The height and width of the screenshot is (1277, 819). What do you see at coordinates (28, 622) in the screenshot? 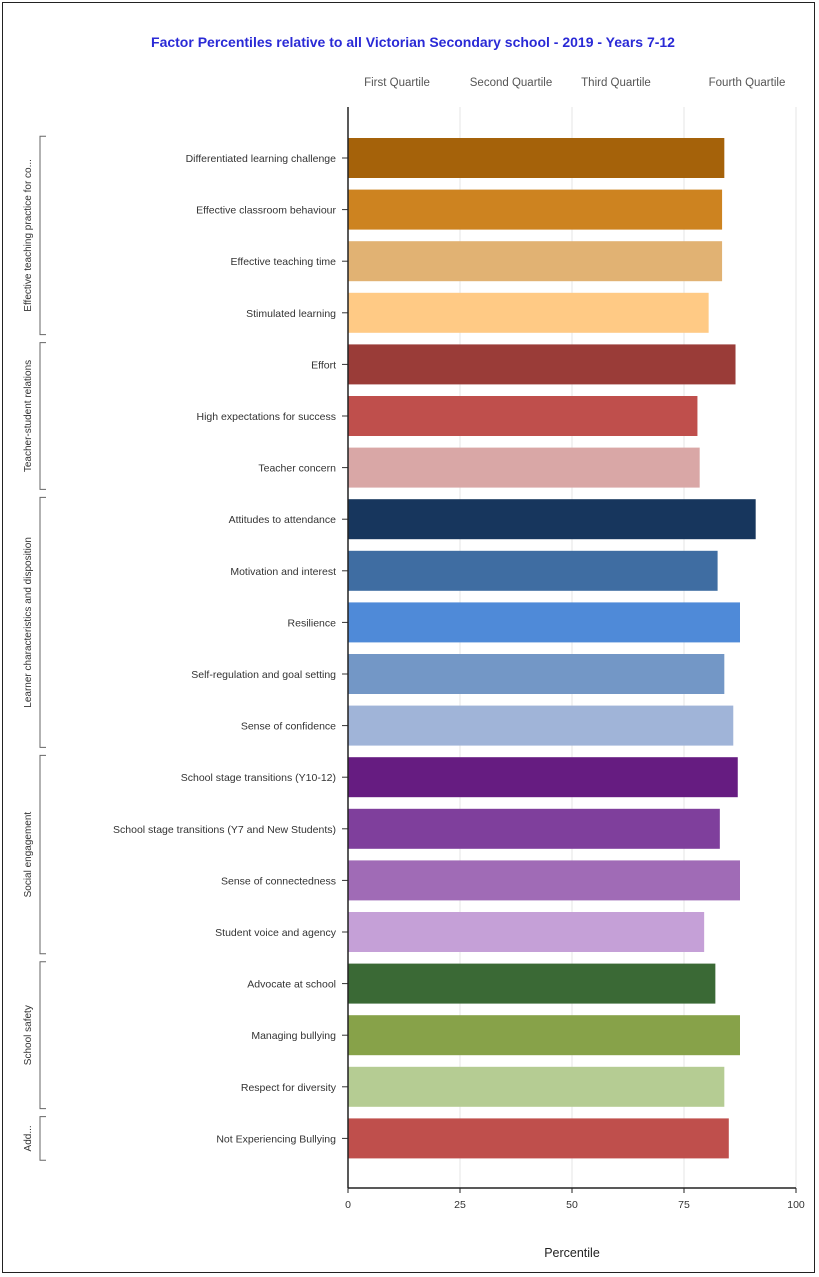
I see `group-label-3: Learner characteristics and disposition` at bounding box center [28, 622].